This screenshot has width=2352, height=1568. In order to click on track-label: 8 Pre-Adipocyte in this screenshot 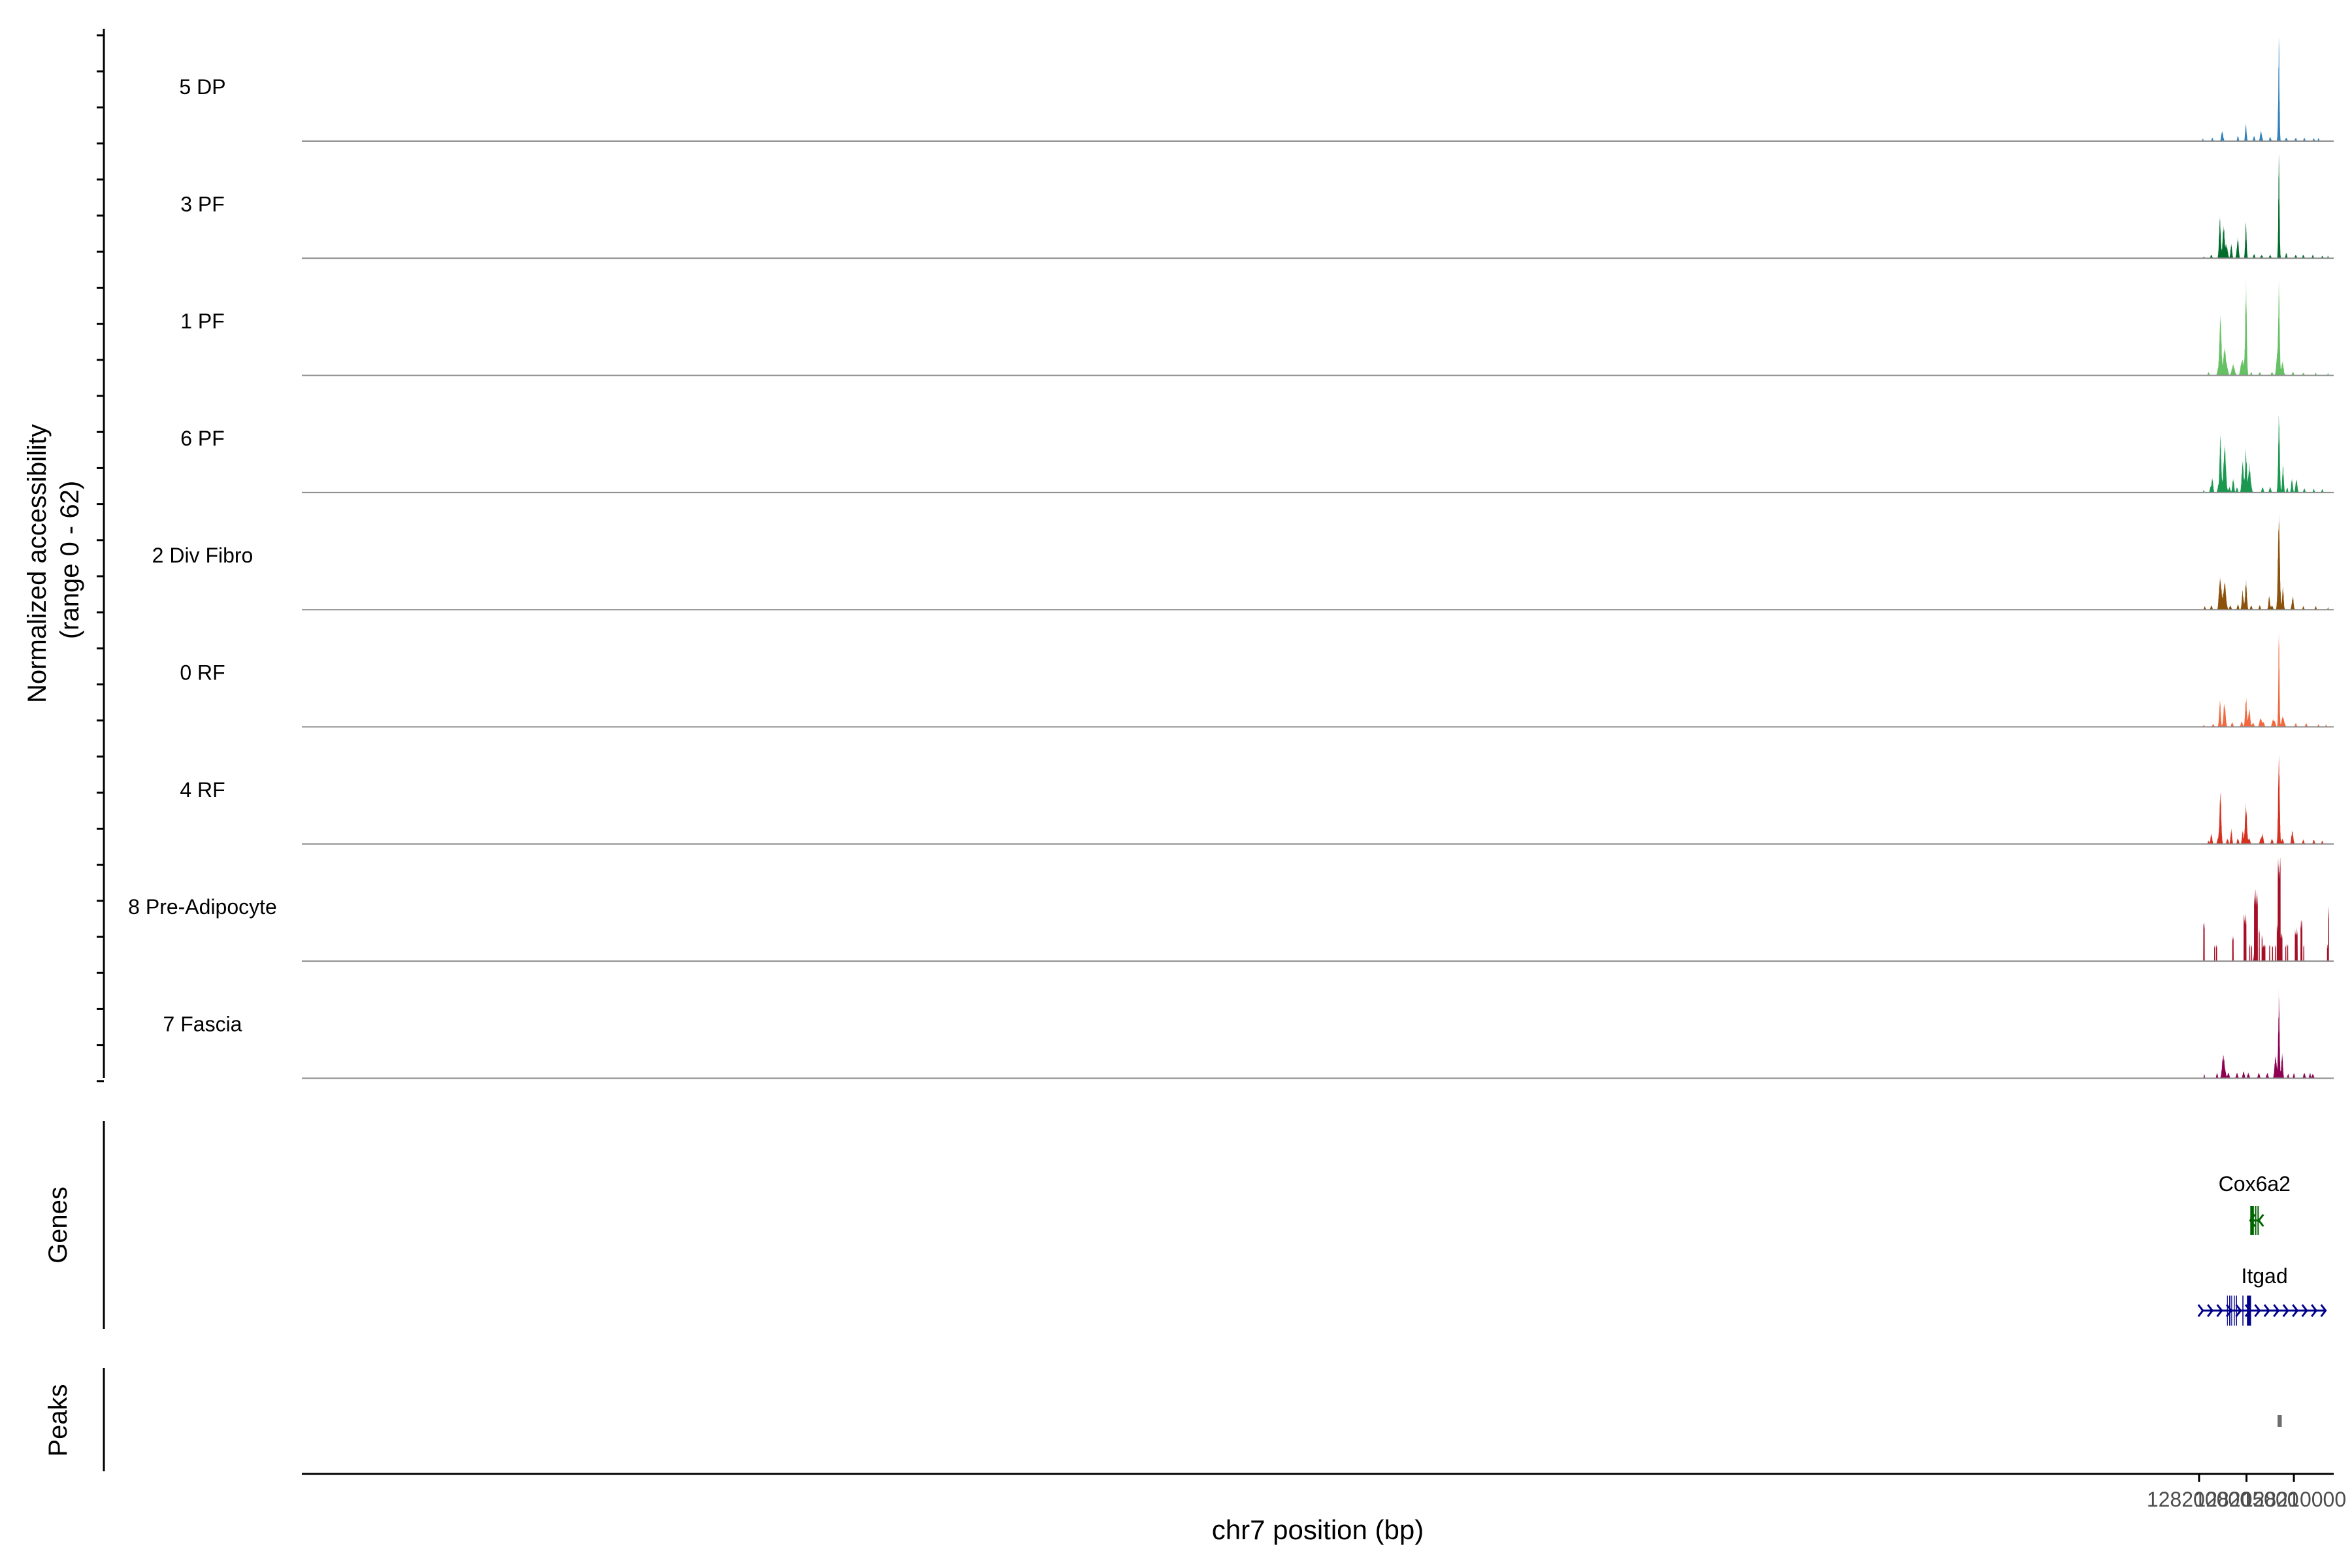, I will do `click(202, 907)`.